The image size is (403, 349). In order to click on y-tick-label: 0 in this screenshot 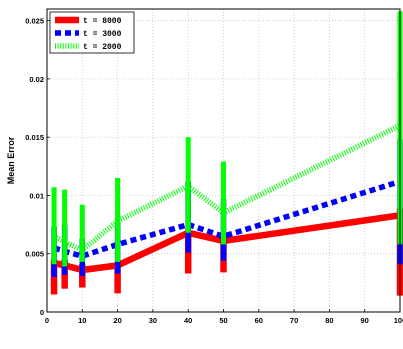, I will do `click(42, 312)`.